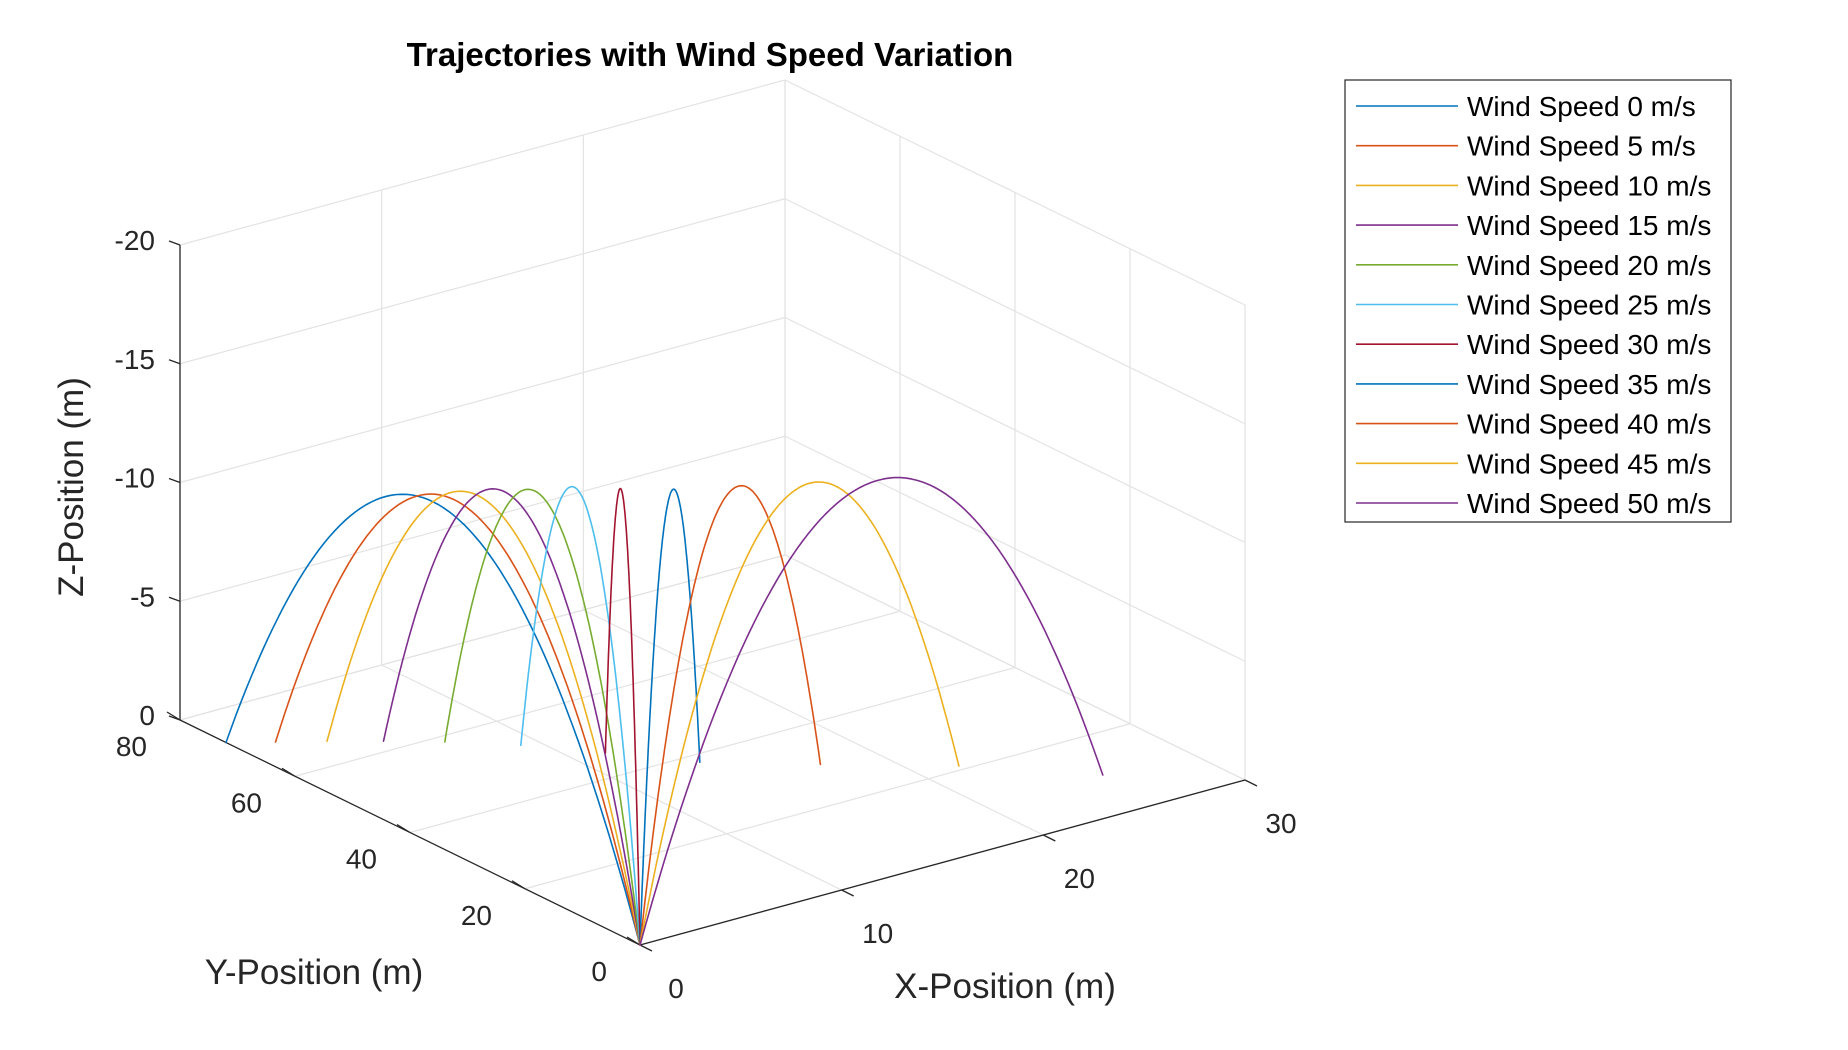 This screenshot has height=1050, width=1848. I want to click on chart-title: Trajectories with Wind Speed Variation, so click(710, 54).